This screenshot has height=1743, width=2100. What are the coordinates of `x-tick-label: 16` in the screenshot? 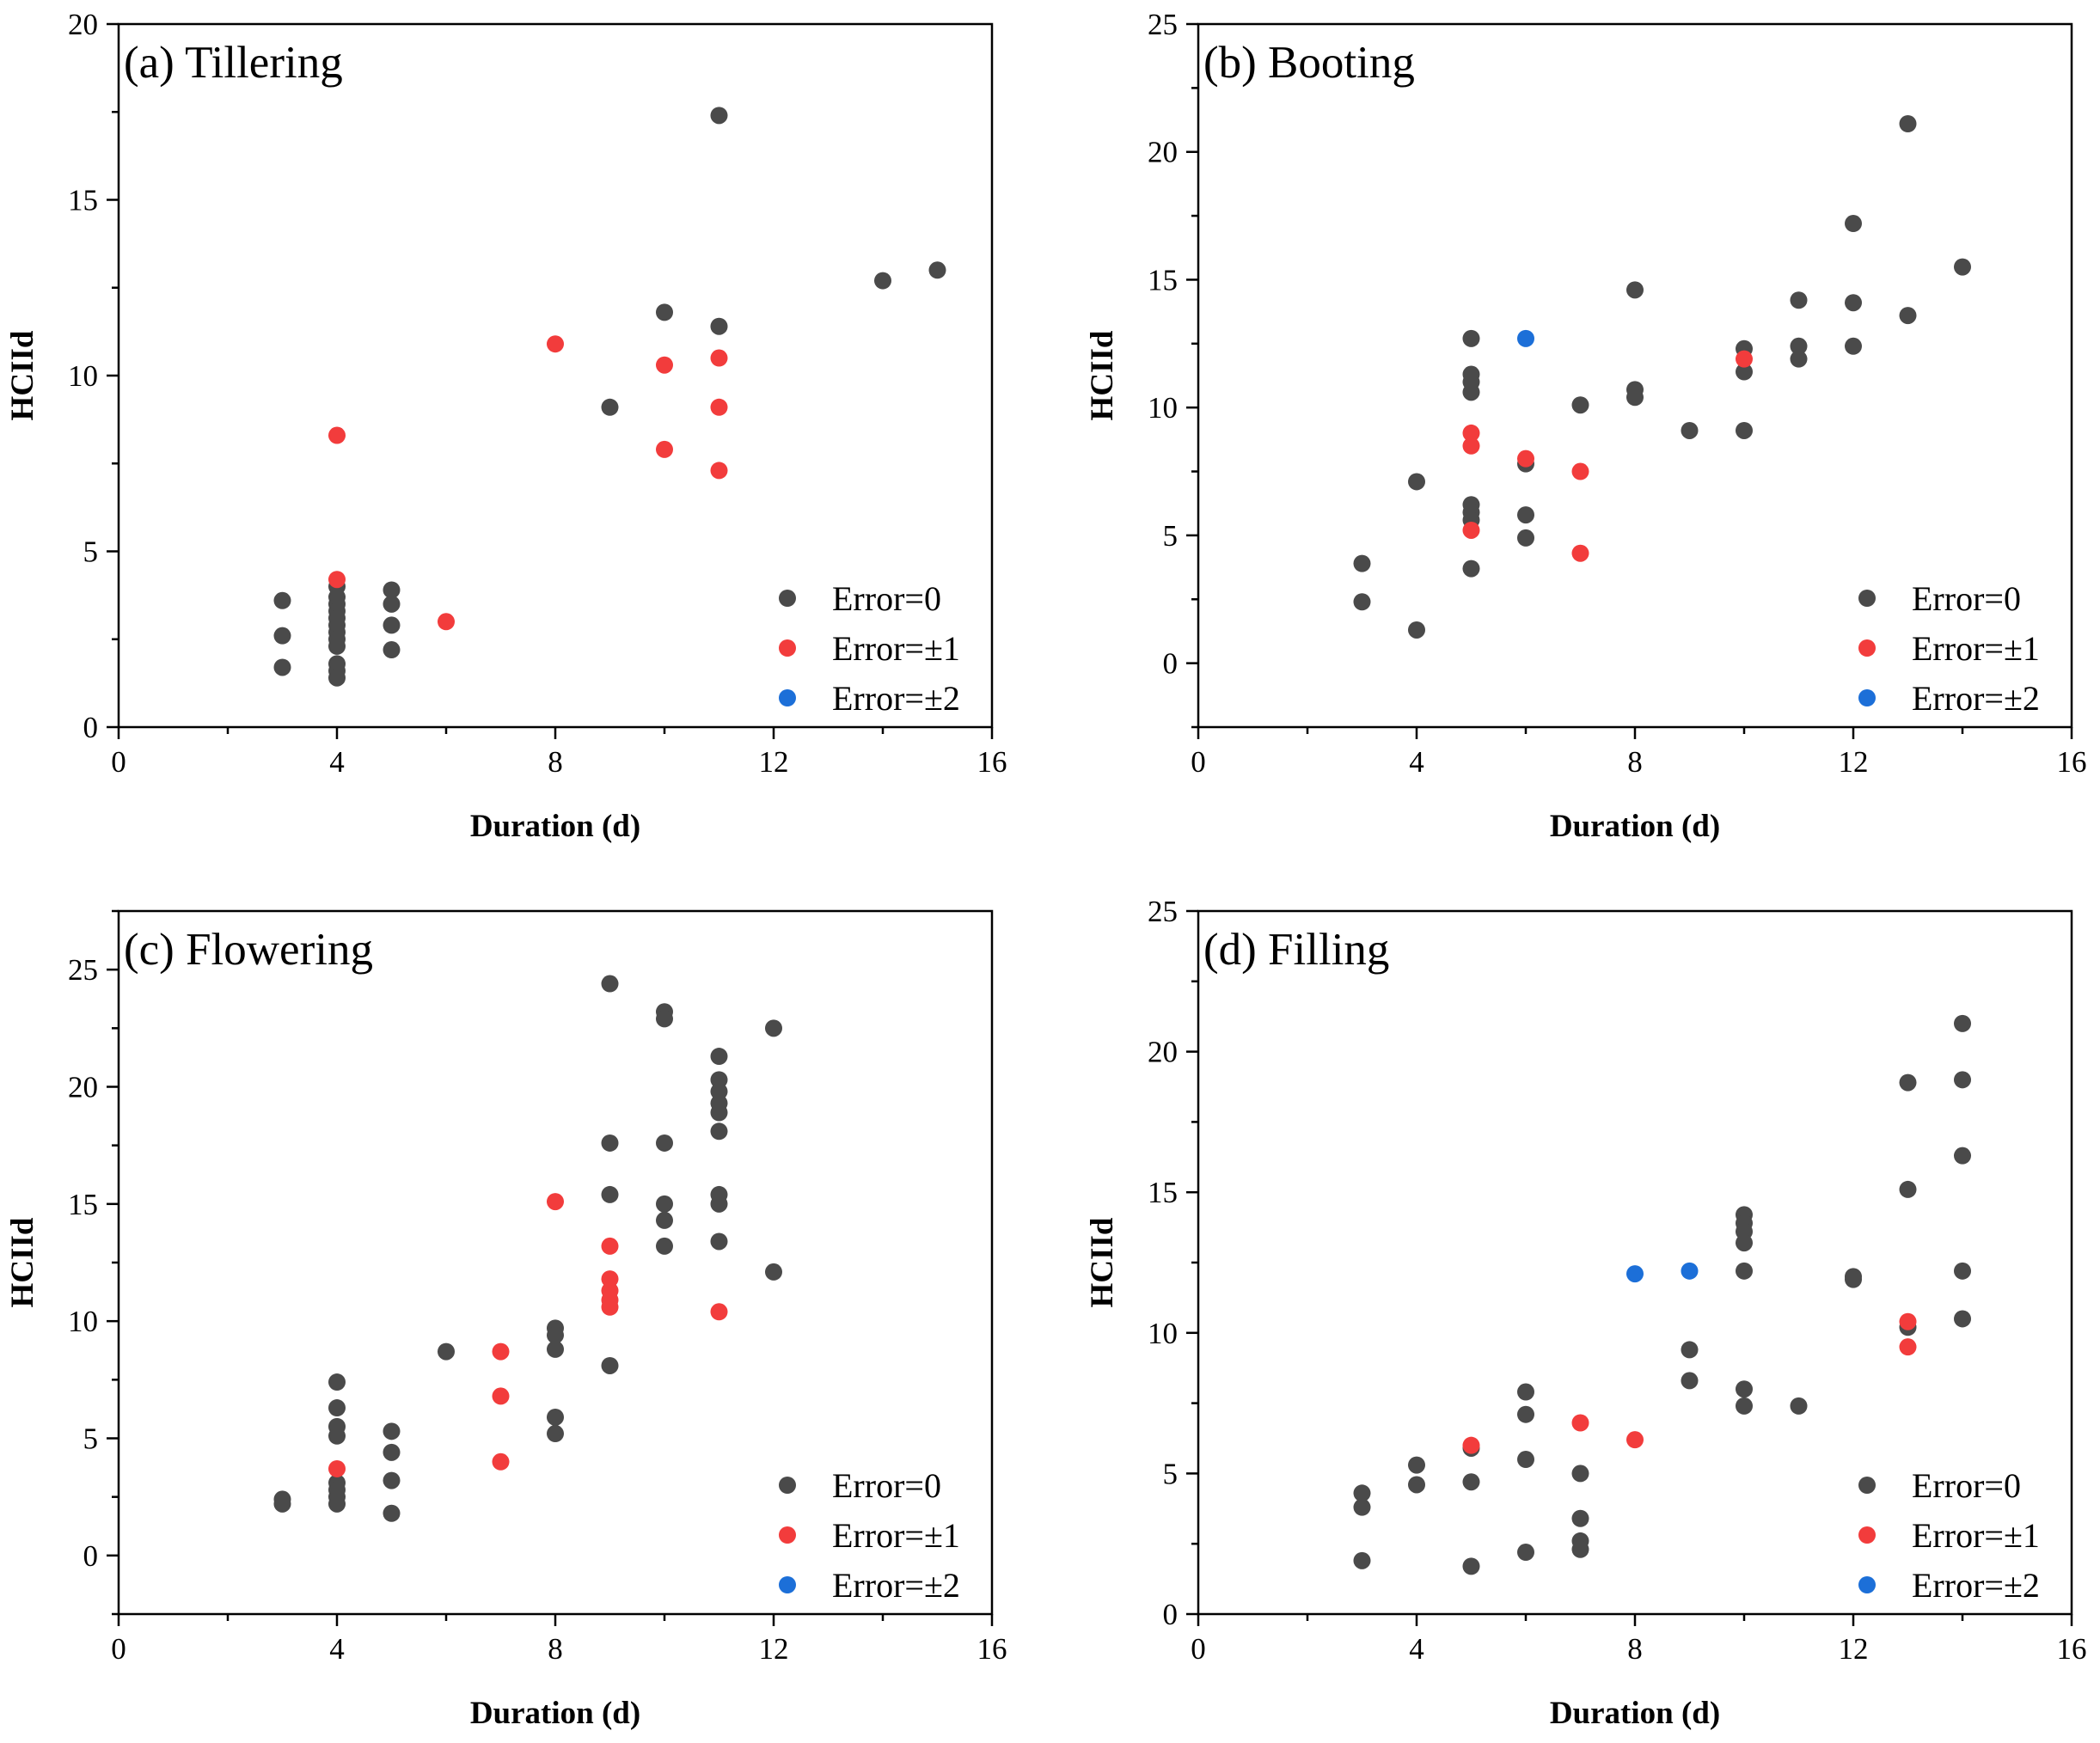 It's located at (2072, 1649).